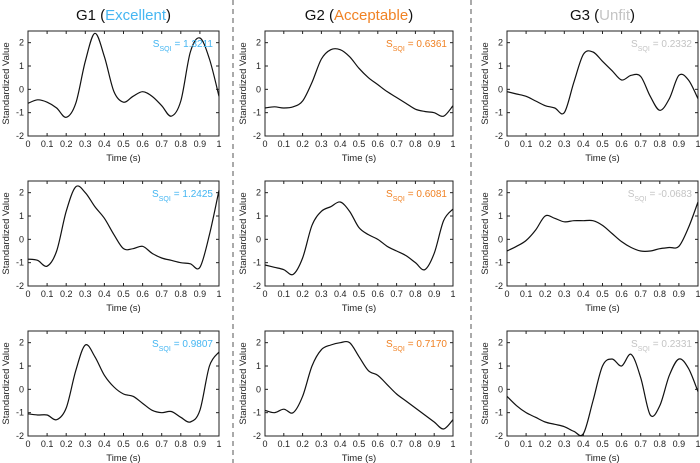 The width and height of the screenshot is (700, 463). Describe the element at coordinates (182, 196) in the screenshot. I see `sqi-annotation: SSQI = 1.2425` at that location.